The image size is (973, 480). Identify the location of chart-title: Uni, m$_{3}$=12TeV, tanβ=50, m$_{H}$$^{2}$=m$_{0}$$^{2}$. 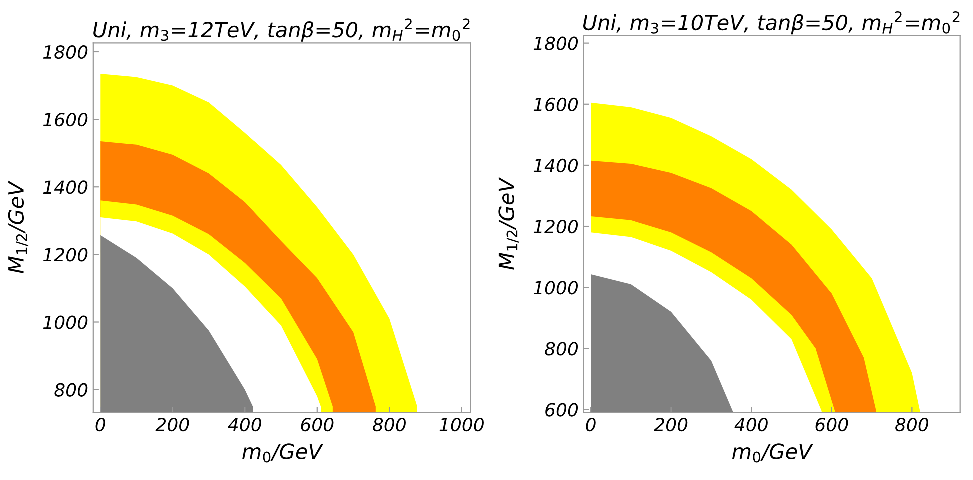
(282, 30).